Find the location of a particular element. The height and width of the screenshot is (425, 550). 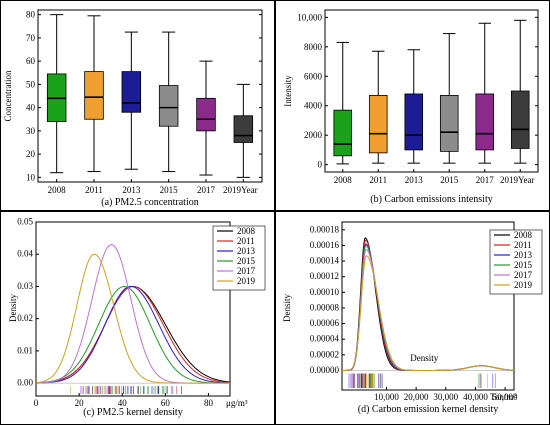

box-2008 is located at coordinates (343, 133).